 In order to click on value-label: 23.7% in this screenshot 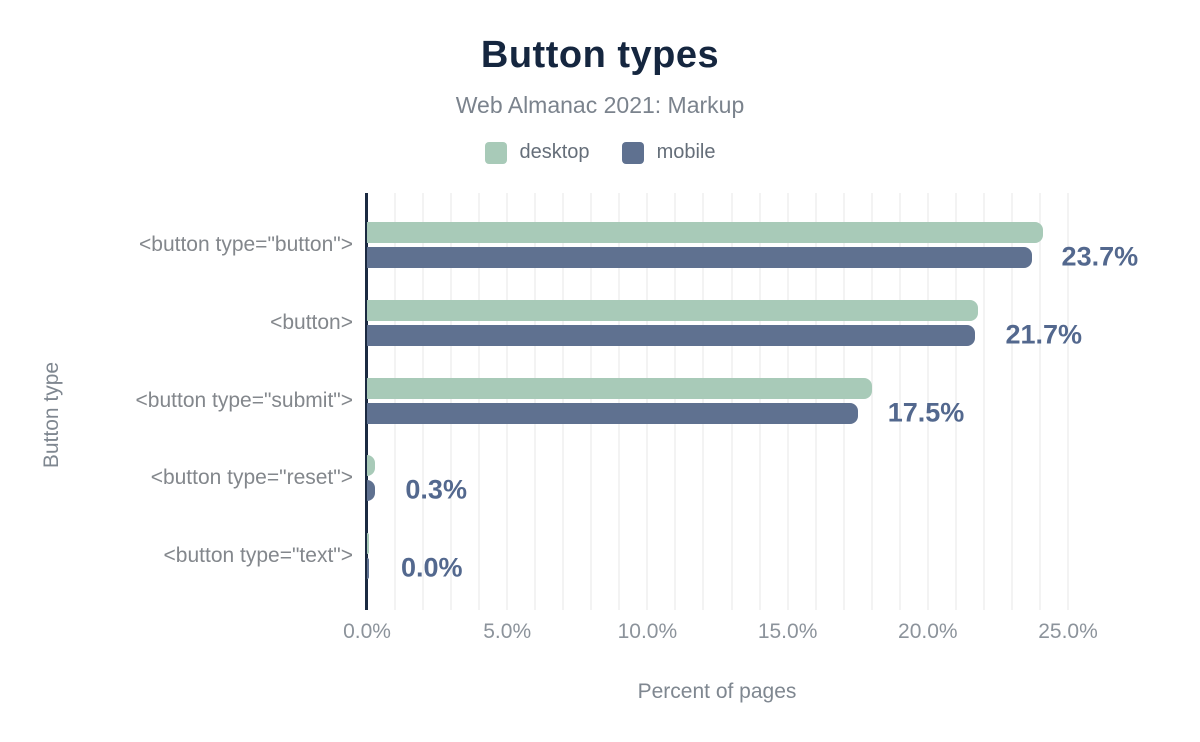, I will do `click(1100, 256)`.